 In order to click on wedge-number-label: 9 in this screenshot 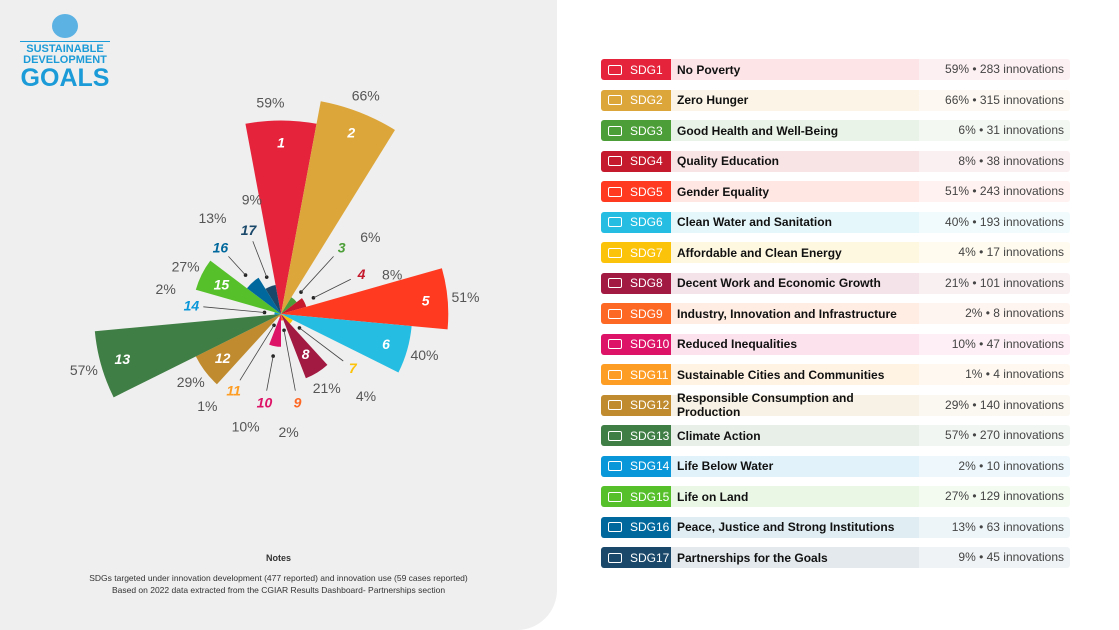, I will do `click(298, 402)`.